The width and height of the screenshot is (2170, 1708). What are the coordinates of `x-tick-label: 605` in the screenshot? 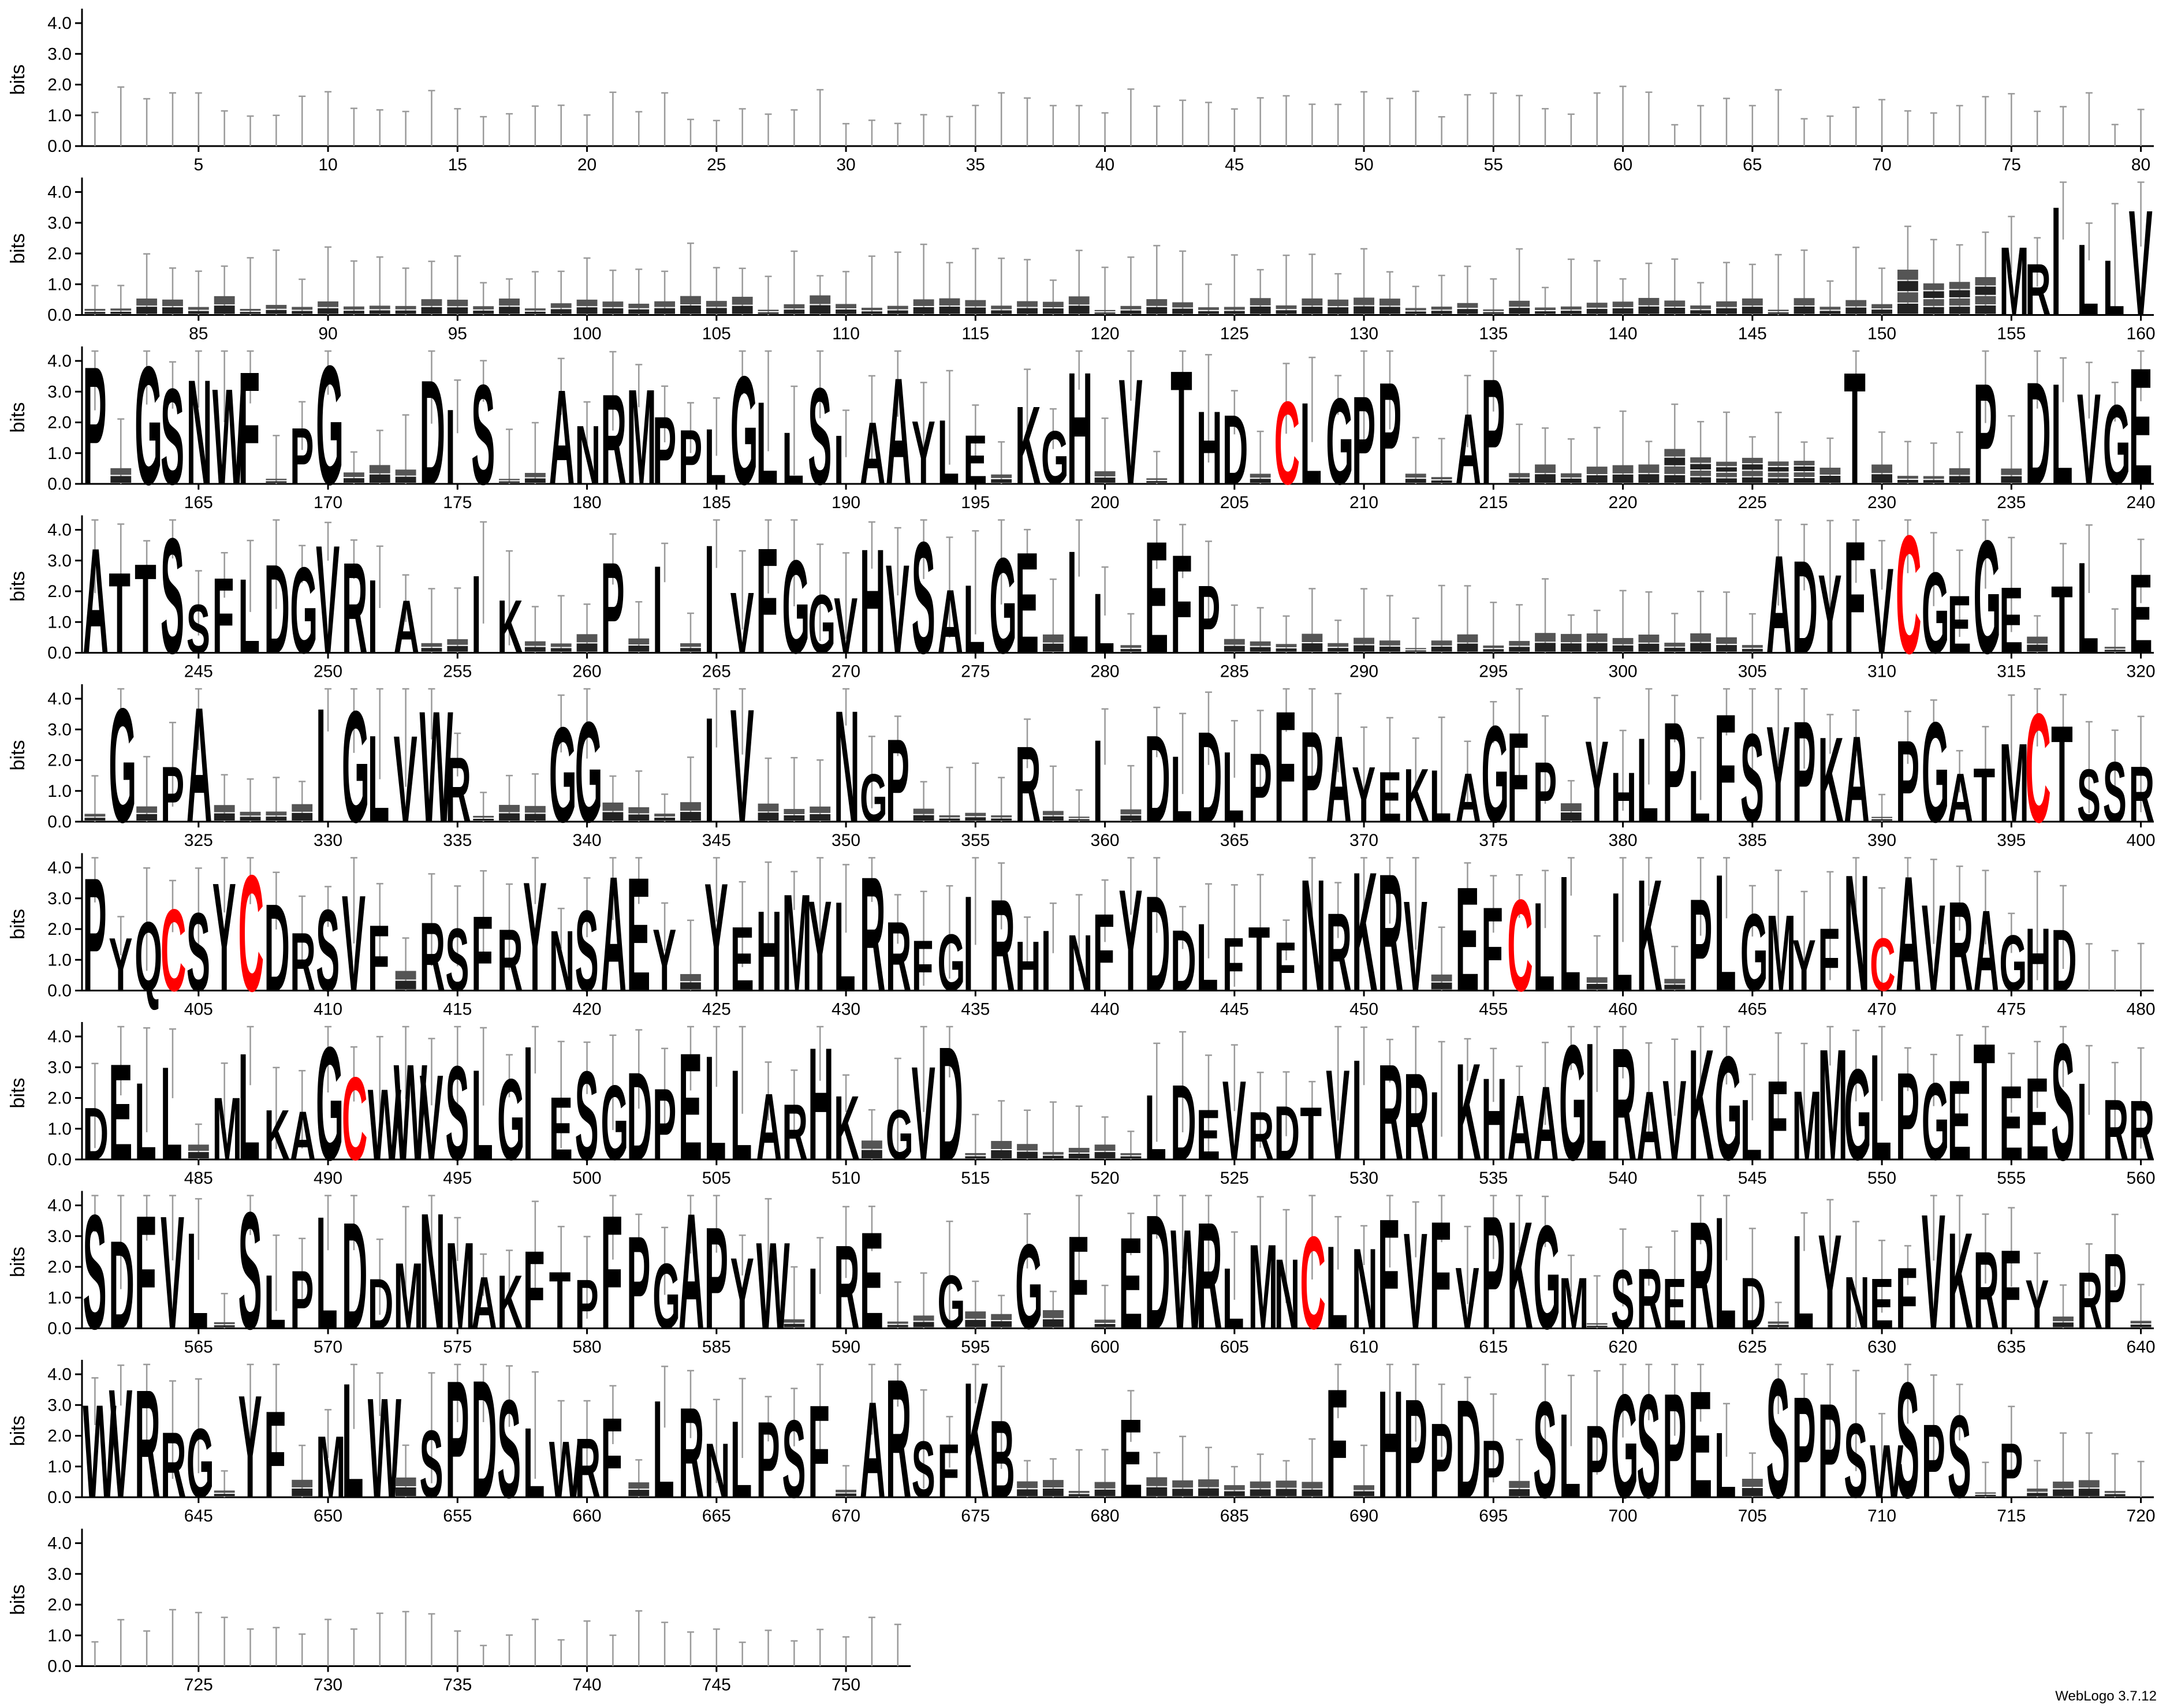 It's located at (1234, 1347).